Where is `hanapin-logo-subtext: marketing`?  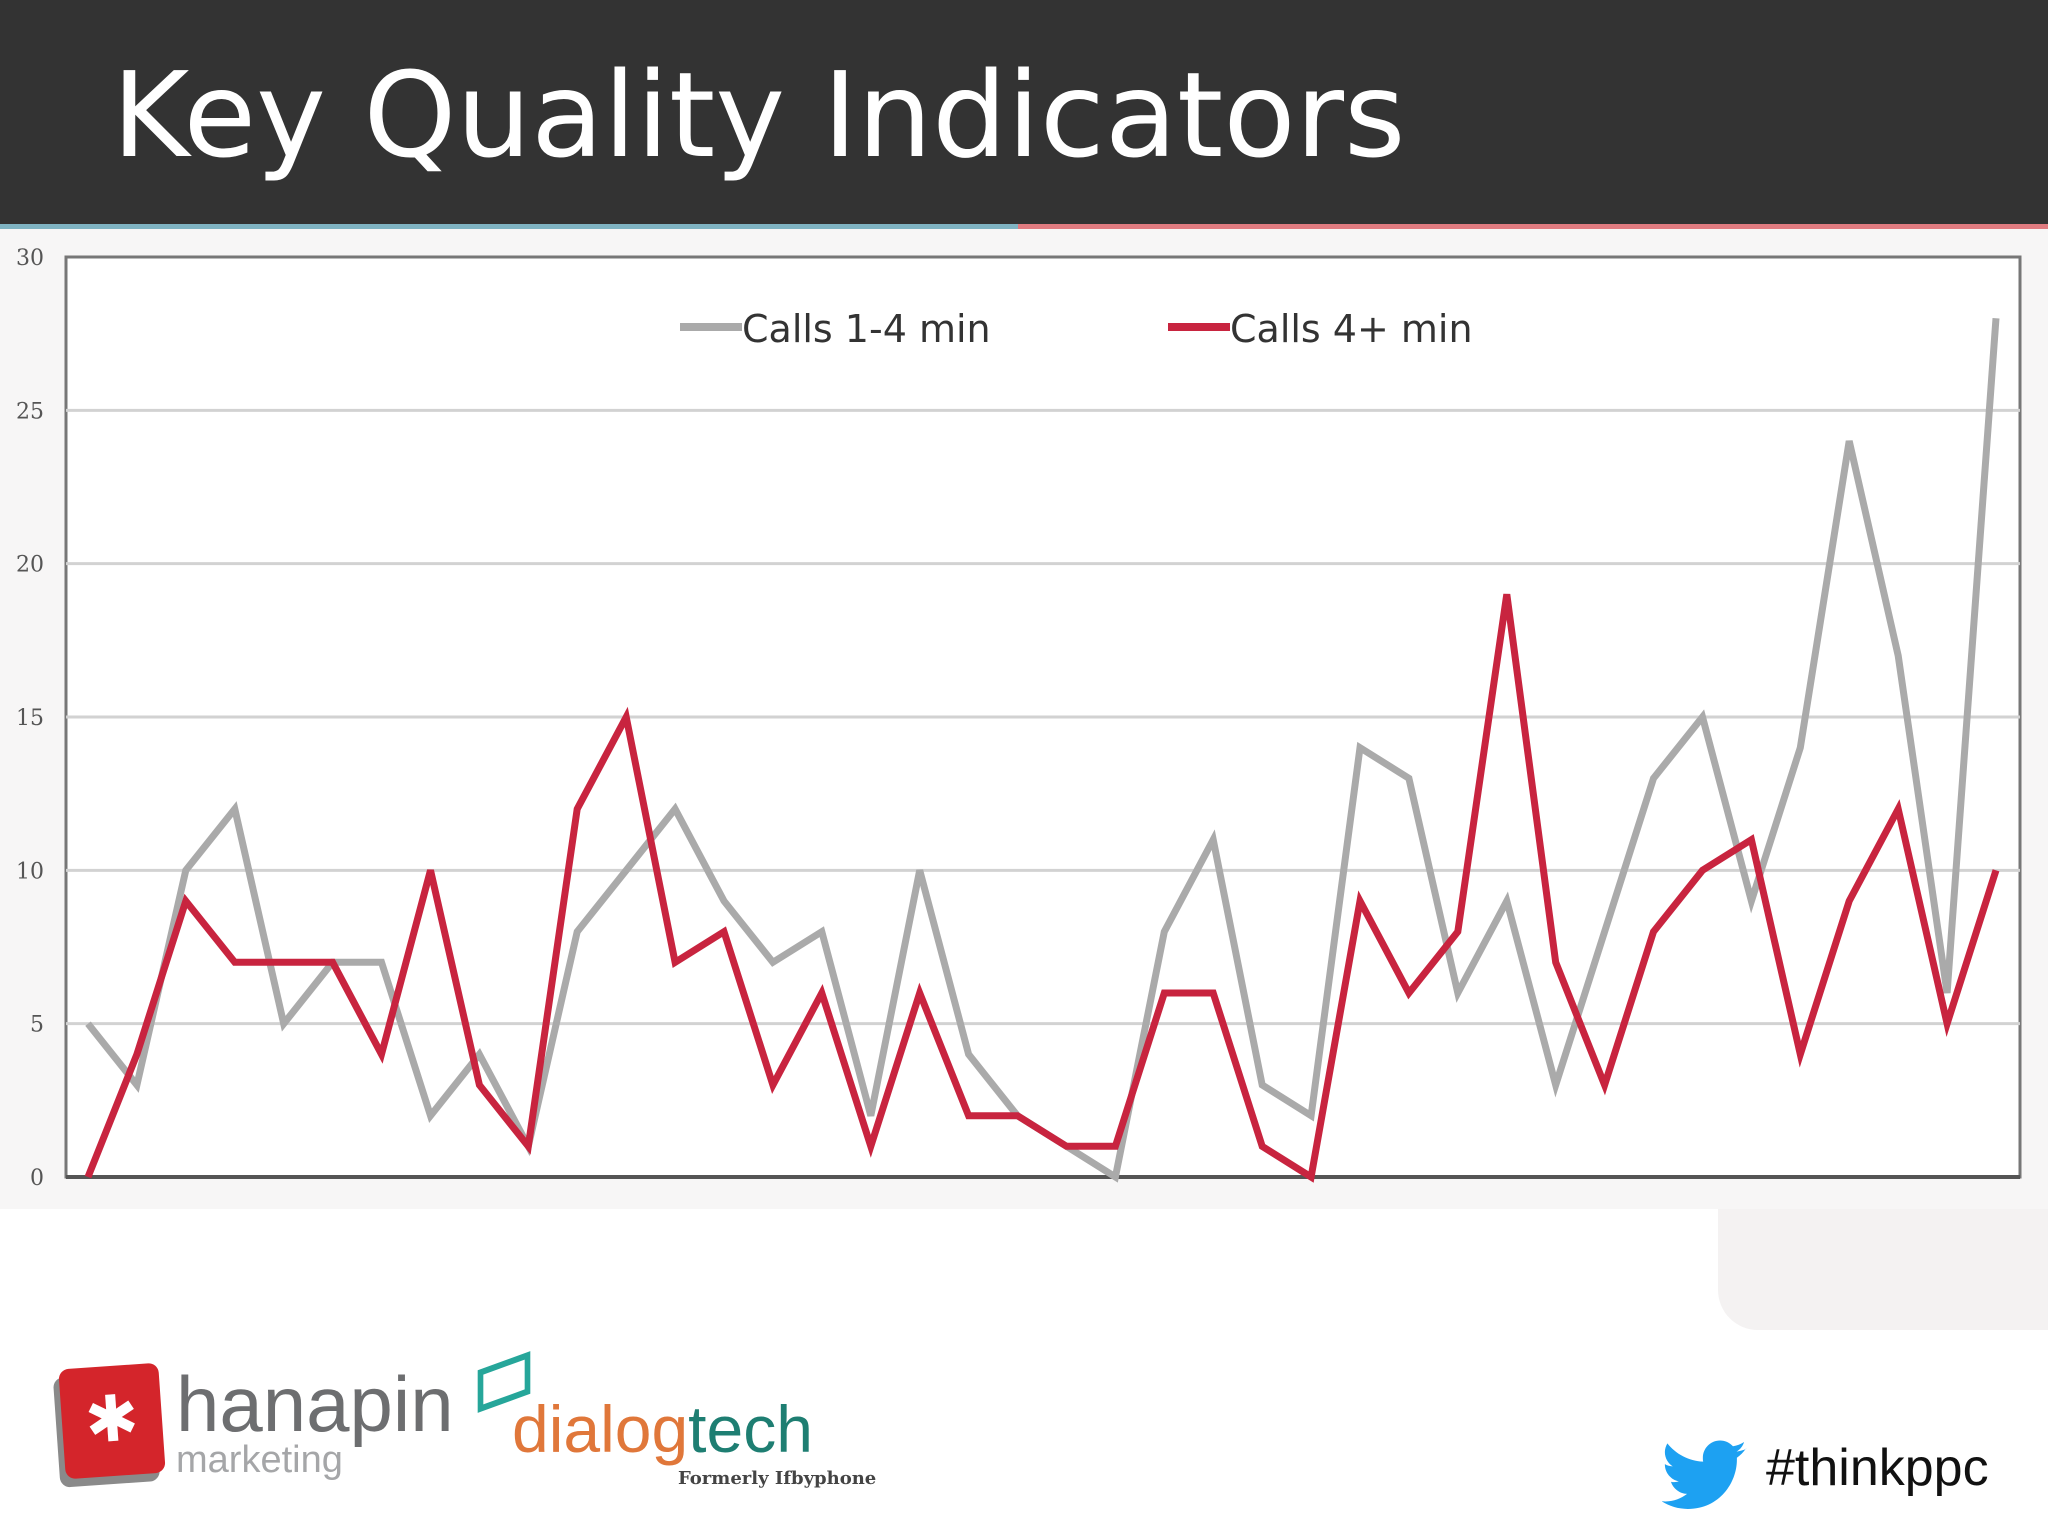
hanapin-logo-subtext: marketing is located at coordinates (259, 1460).